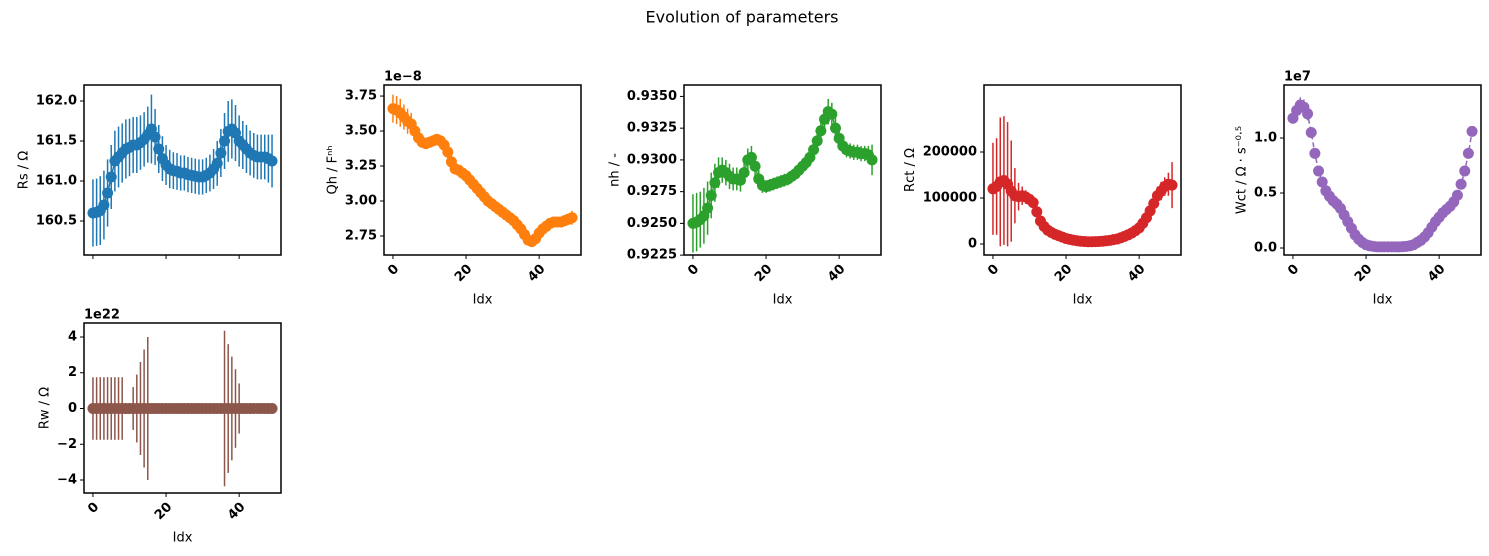 This screenshot has width=1489, height=556. Describe the element at coordinates (742, 17) in the screenshot. I see `figure-title: Evolution of parameters` at that location.